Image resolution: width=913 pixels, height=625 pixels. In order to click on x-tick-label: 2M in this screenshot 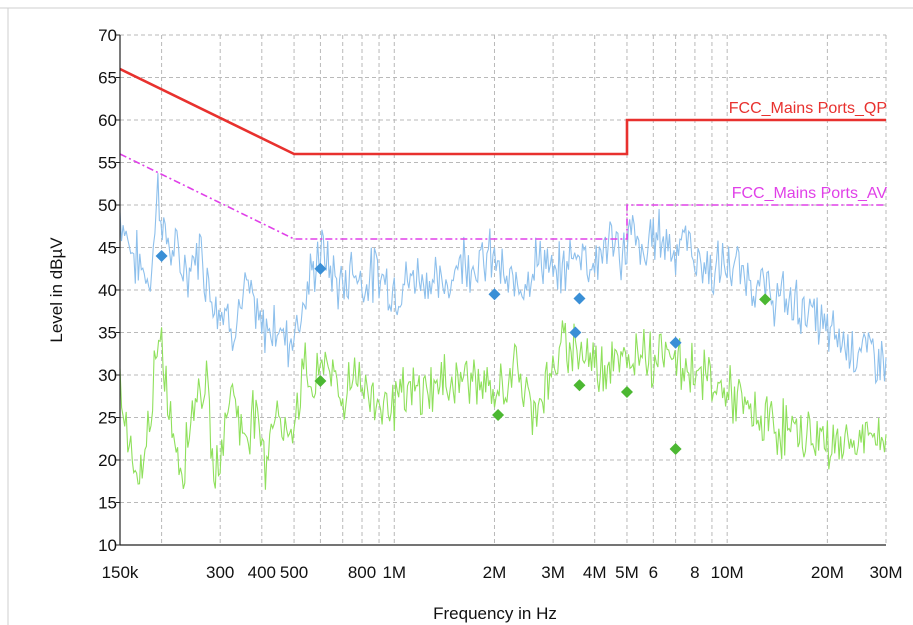, I will do `click(495, 572)`.